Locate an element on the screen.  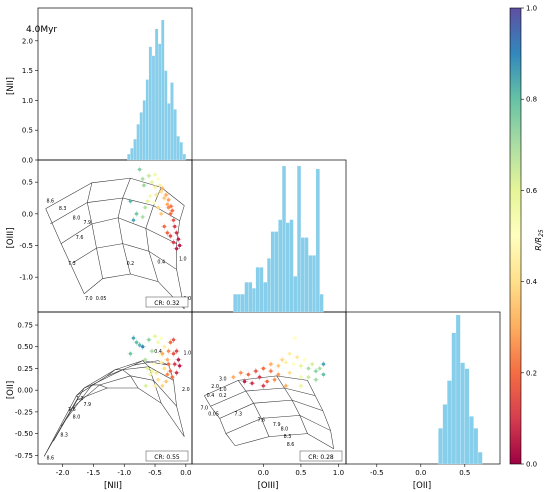
ylabel-oiii: [OIII] is located at coordinates (11, 238).